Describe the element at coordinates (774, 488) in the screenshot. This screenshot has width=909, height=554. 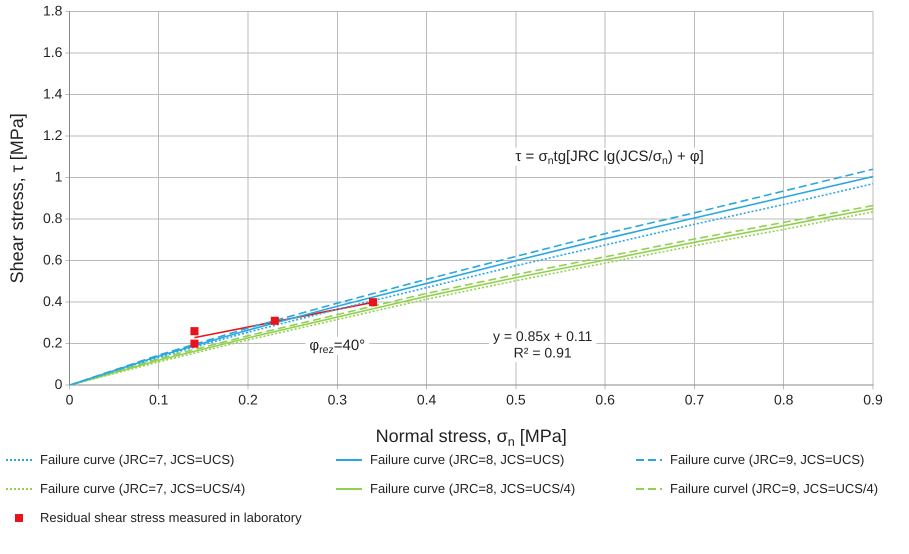
I see `legend-label: Failure curvel (JRC=9, JCS=UCS/4)` at that location.